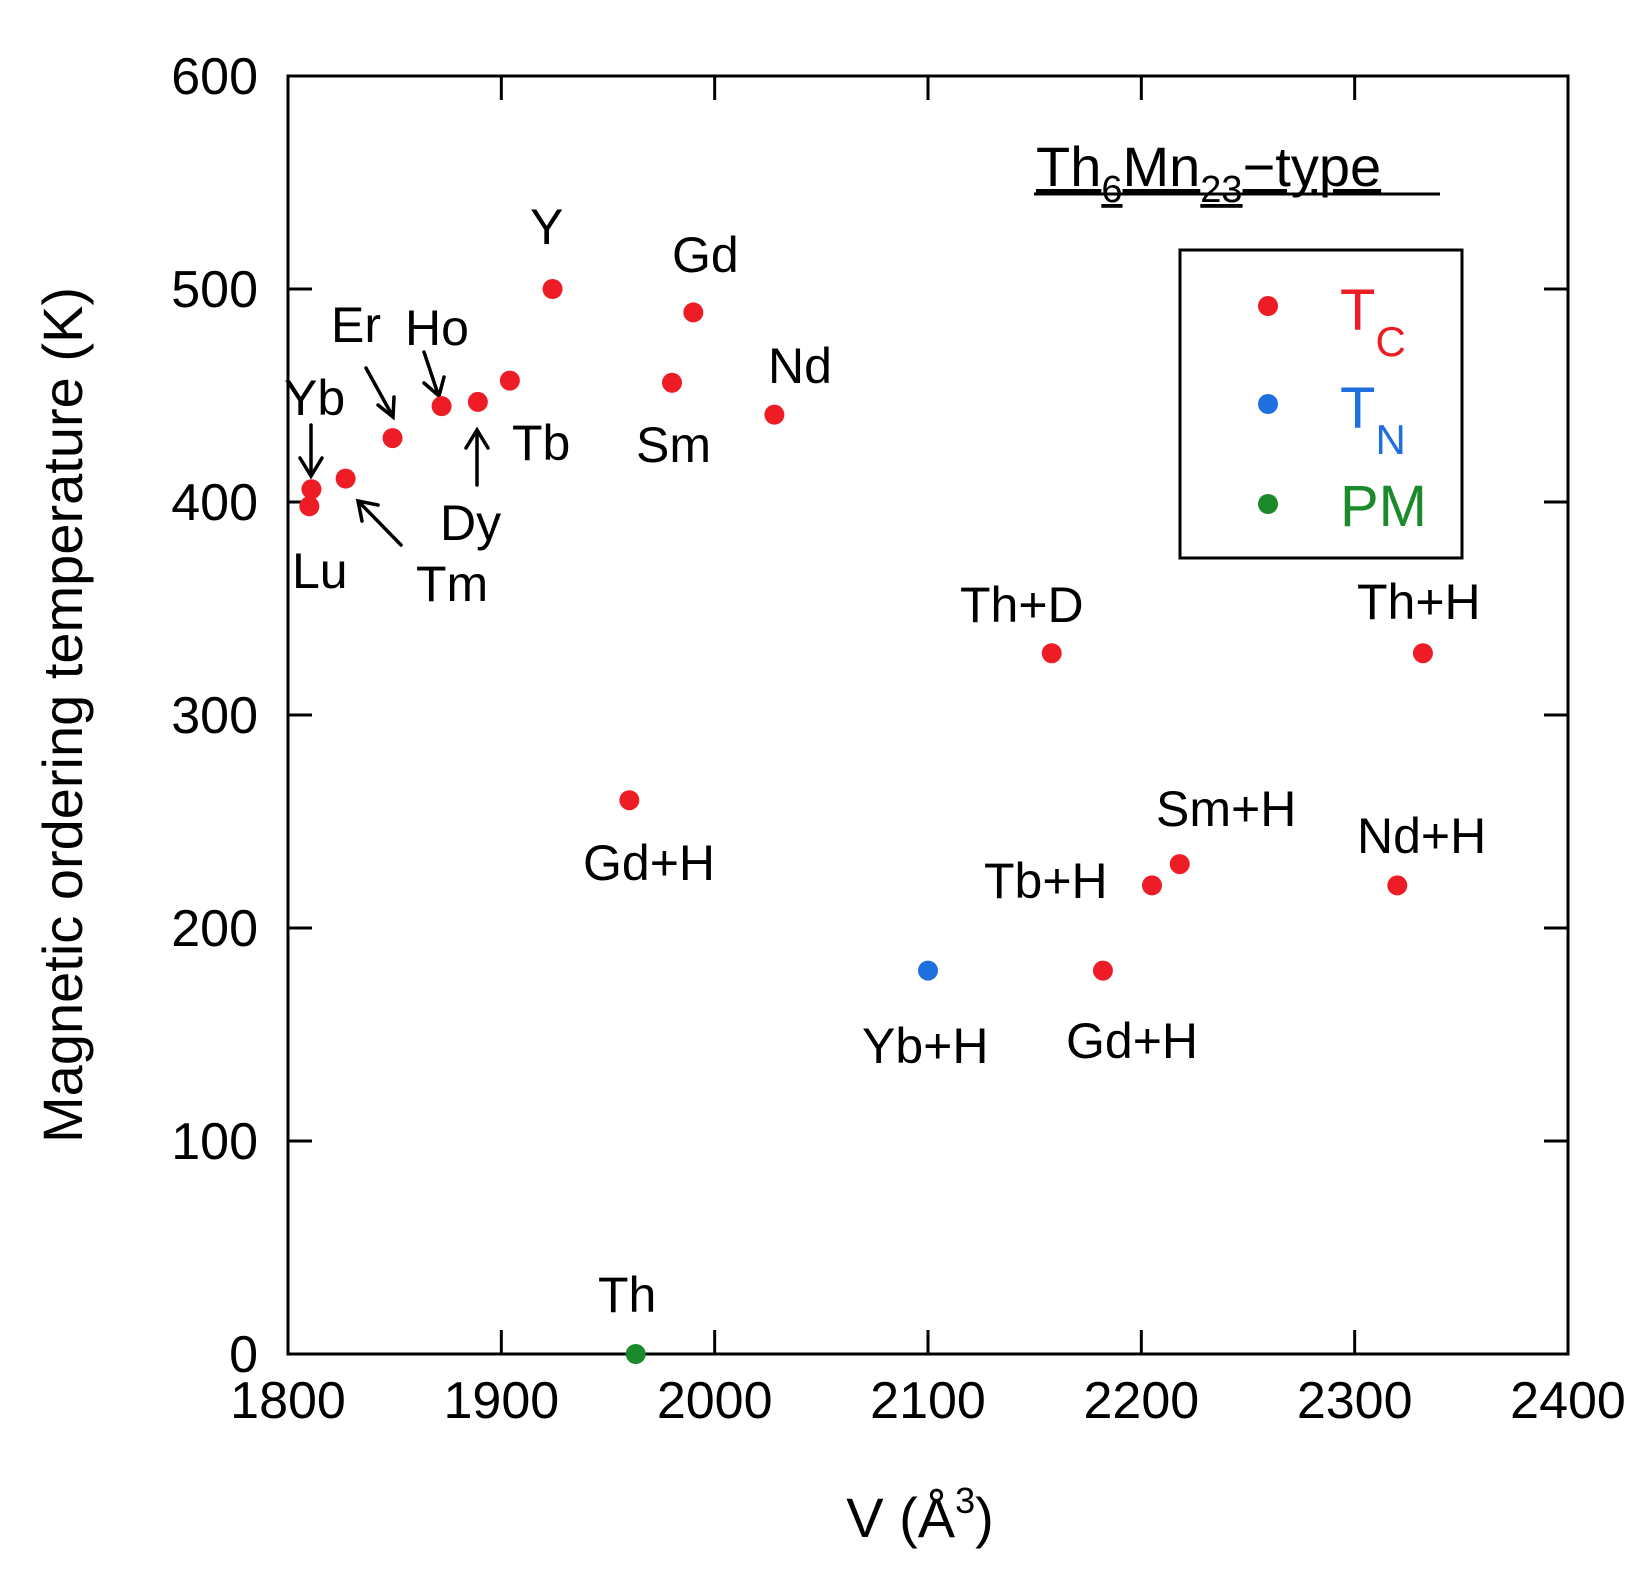  I want to click on x-tick-label: 2400, so click(1568, 1401).